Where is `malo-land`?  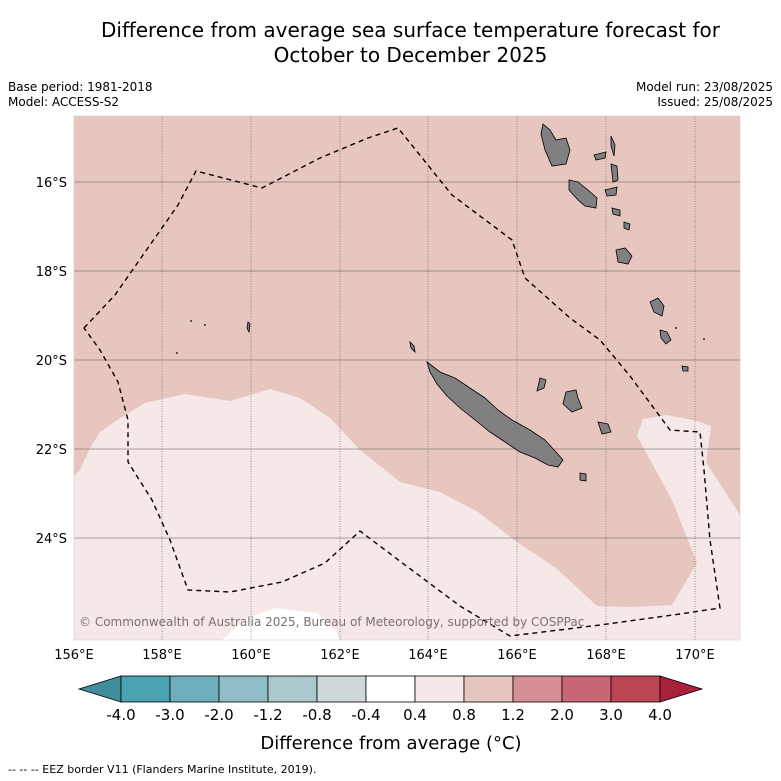
malo-land is located at coordinates (600, 156).